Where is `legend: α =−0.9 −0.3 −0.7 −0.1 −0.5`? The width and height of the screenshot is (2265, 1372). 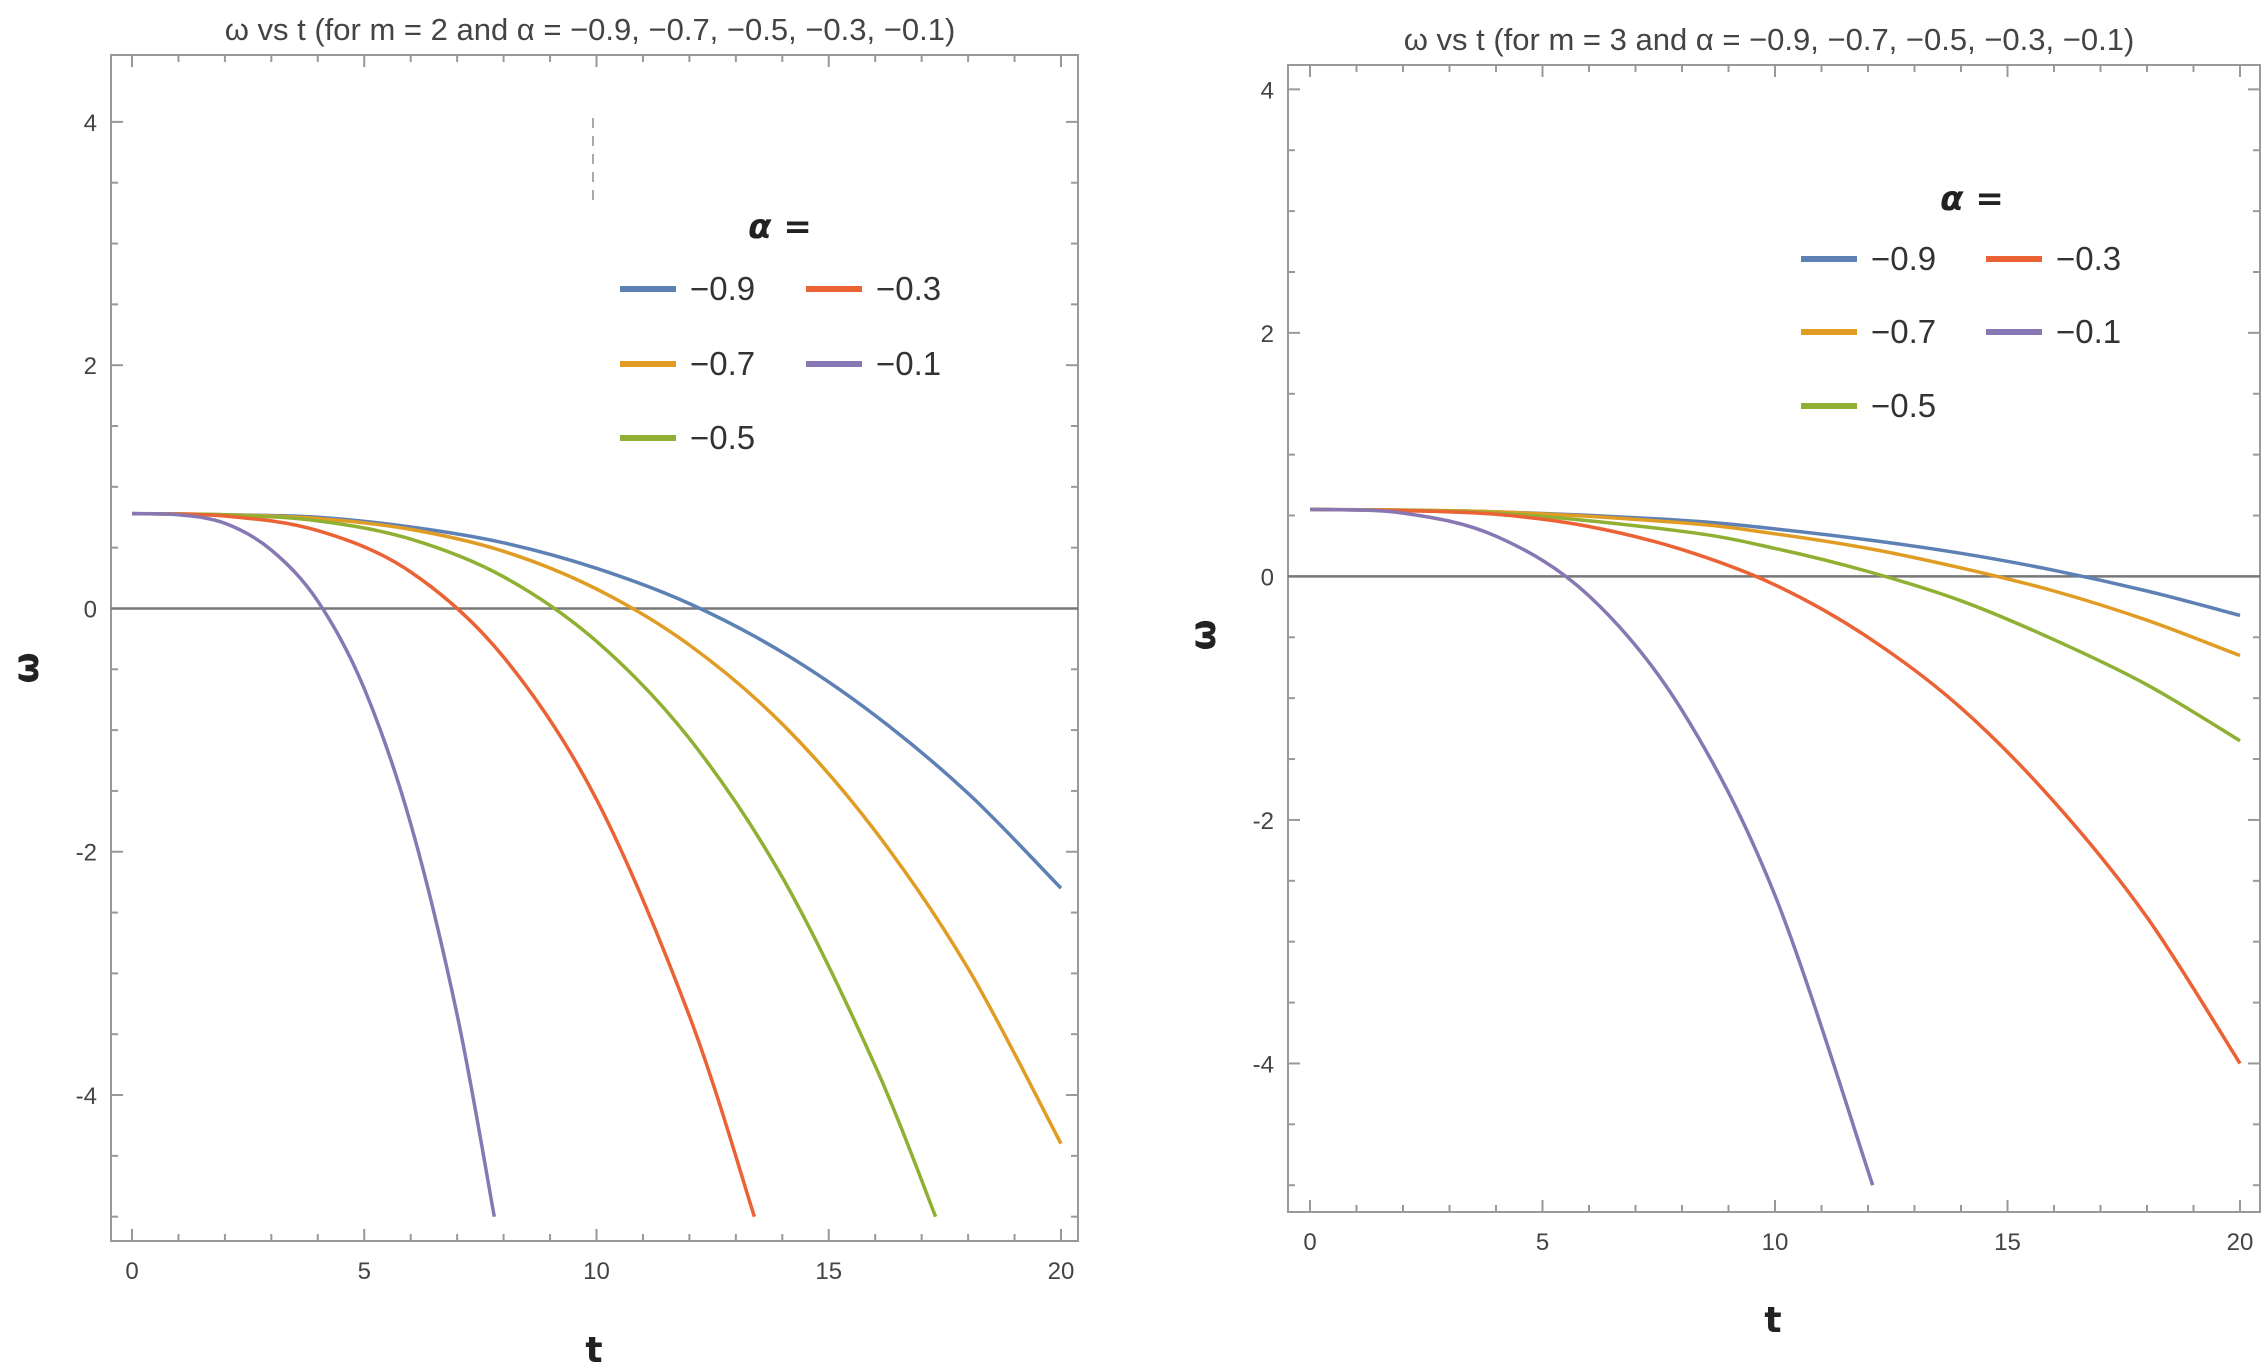 legend: α =−0.9 −0.3 −0.7 −0.1 −0.5 is located at coordinates (1961, 301).